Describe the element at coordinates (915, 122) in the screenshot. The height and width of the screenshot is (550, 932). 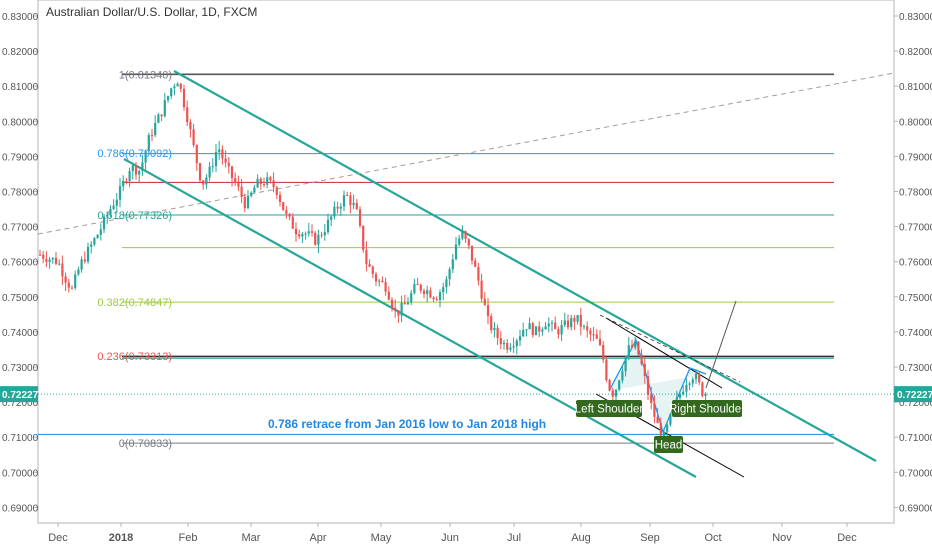
I see `y-tick-label-right: 0.80000` at that location.